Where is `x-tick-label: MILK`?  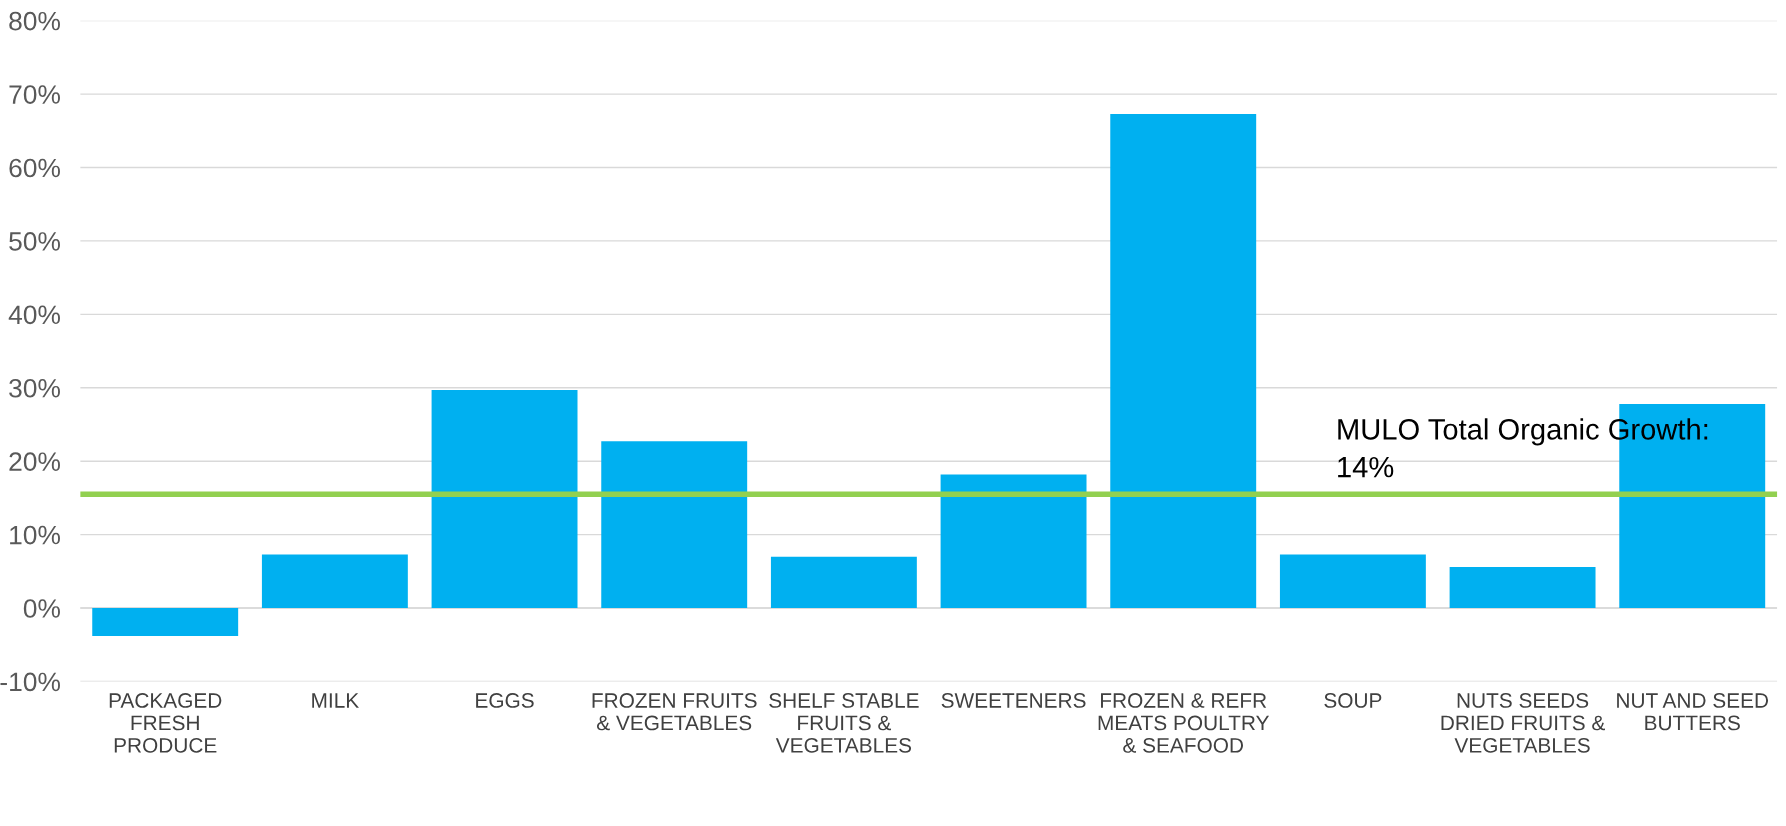 x-tick-label: MILK is located at coordinates (335, 700).